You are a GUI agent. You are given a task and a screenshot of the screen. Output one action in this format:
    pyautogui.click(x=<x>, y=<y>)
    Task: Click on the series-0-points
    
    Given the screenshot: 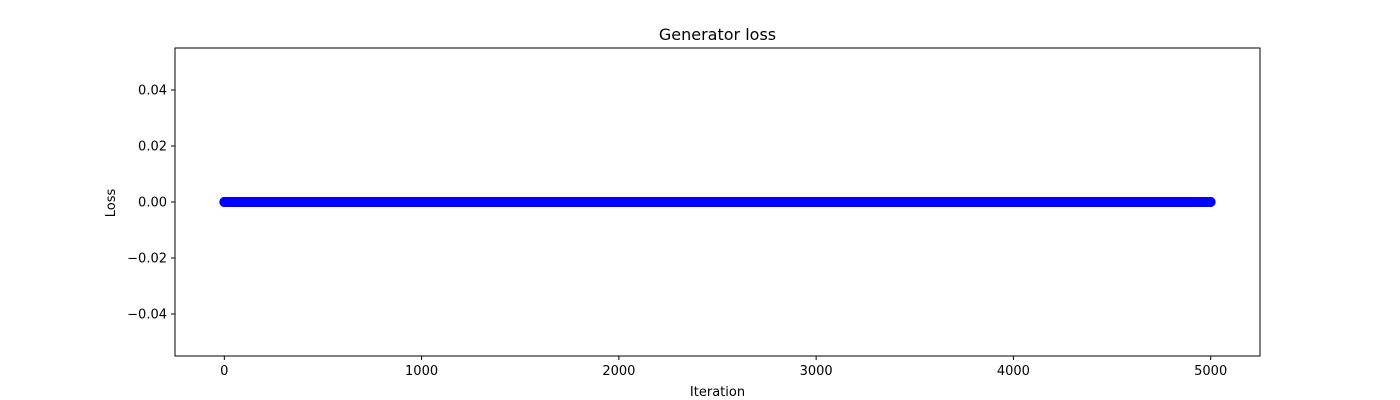 What is the action you would take?
    pyautogui.click(x=717, y=202)
    